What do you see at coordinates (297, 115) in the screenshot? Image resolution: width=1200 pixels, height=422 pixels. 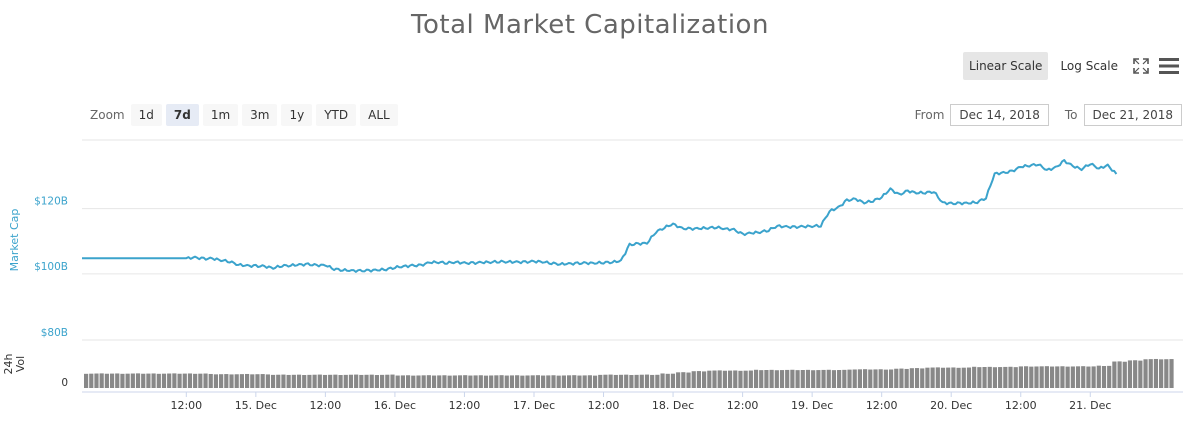 I see `zoom-1y-button: 1y` at bounding box center [297, 115].